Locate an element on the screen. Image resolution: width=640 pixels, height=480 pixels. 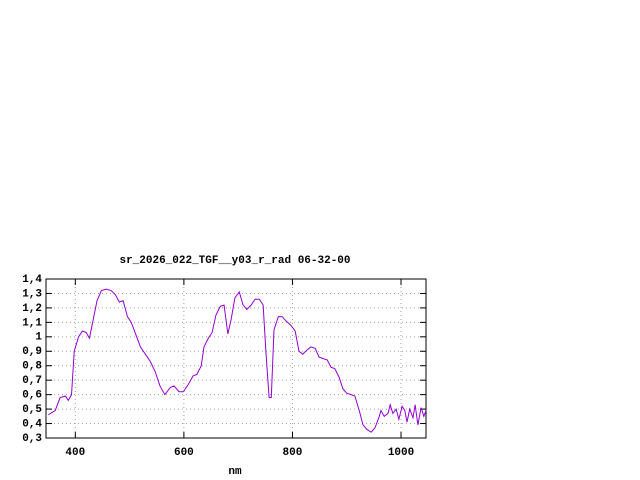
y-tick-label: 0,3 is located at coordinates (32, 439).